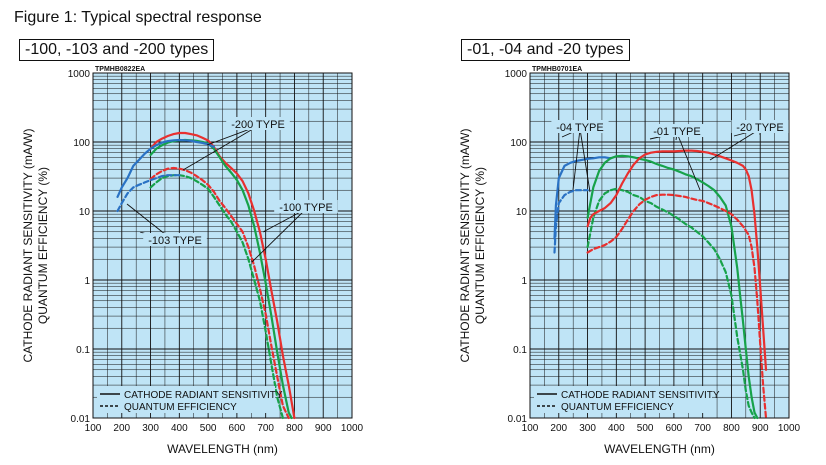 Image resolution: width=826 pixels, height=465 pixels. I want to click on annotation-label: -103 TYPE, so click(175, 241).